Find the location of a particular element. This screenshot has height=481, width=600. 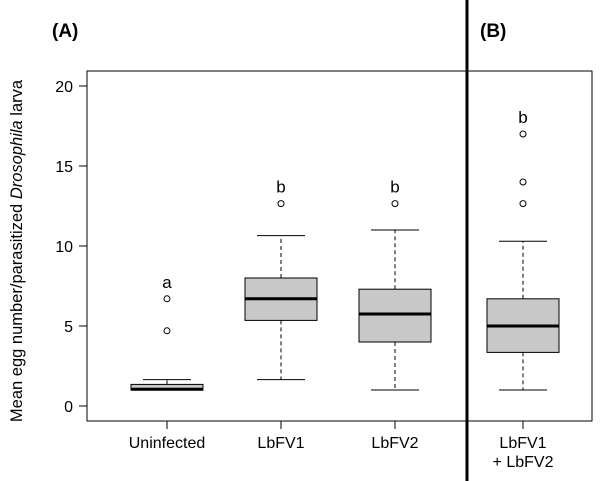

y-tick-label: 15 is located at coordinates (64, 167).